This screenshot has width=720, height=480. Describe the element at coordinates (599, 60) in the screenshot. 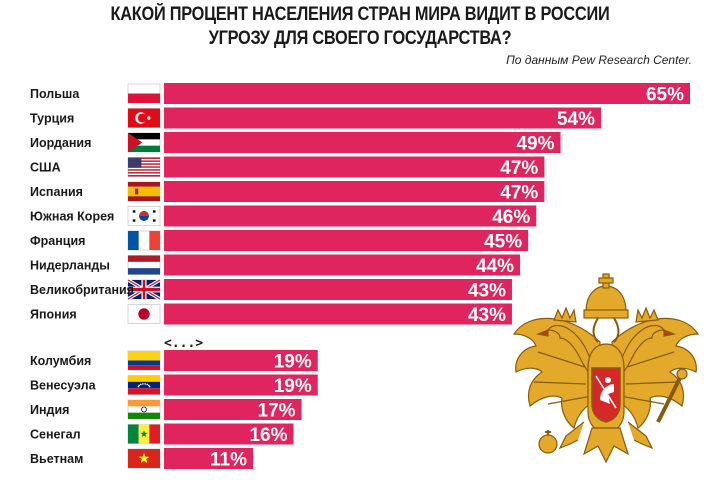

I see `source-note: По данным Pew Research Center.` at that location.